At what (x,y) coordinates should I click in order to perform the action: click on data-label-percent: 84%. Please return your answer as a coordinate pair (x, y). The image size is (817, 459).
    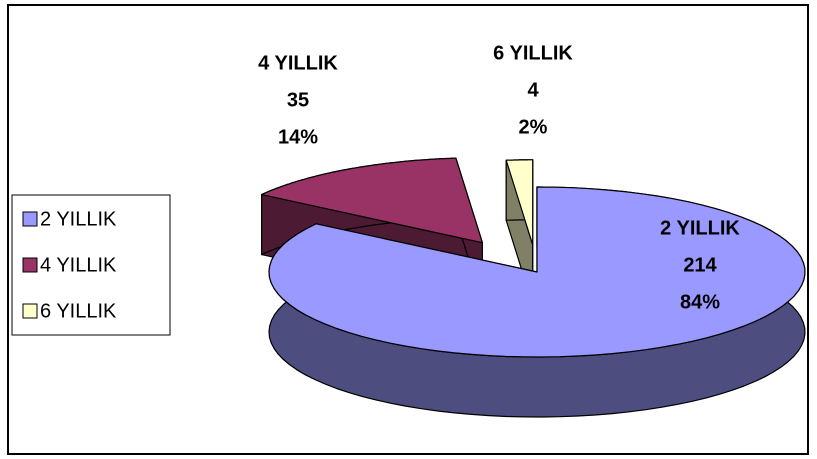
    Looking at the image, I should click on (700, 302).